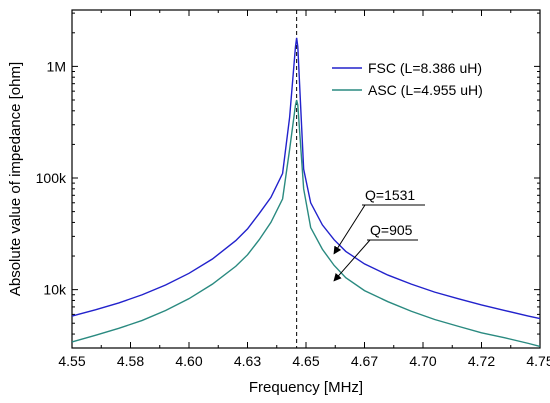 The image size is (550, 403). I want to click on q-annotation-label: Q=905, so click(391, 230).